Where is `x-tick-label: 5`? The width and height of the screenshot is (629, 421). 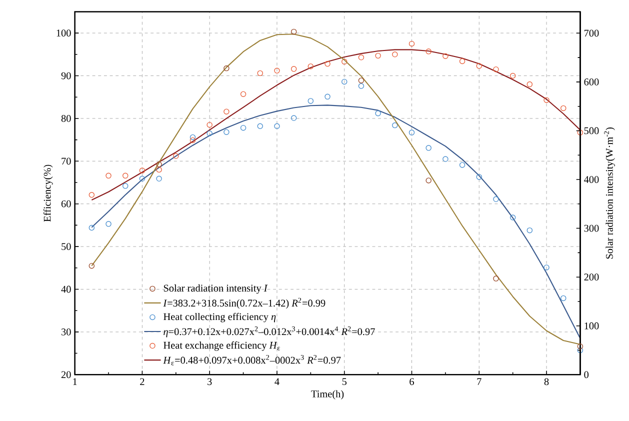
x-tick-label: 5 is located at coordinates (344, 382).